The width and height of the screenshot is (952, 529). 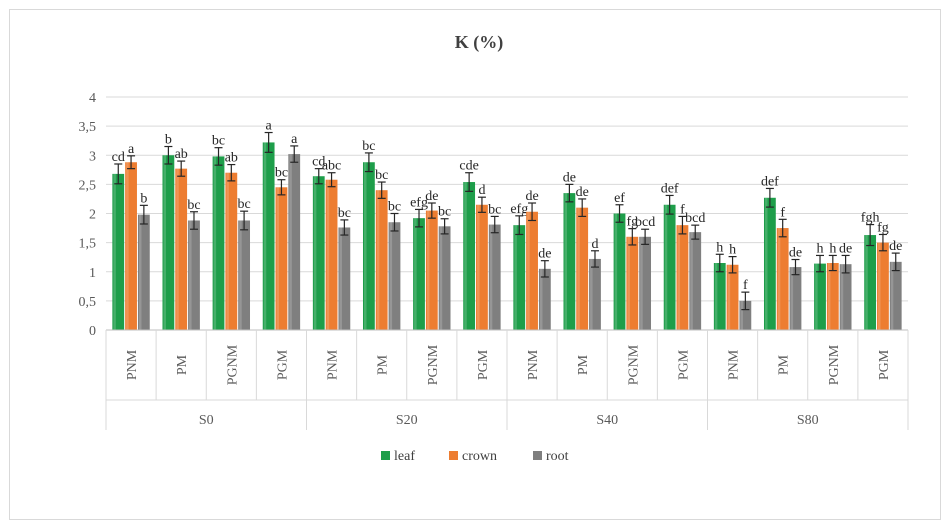 What do you see at coordinates (479, 42) in the screenshot?
I see `chart-title: K (%)` at bounding box center [479, 42].